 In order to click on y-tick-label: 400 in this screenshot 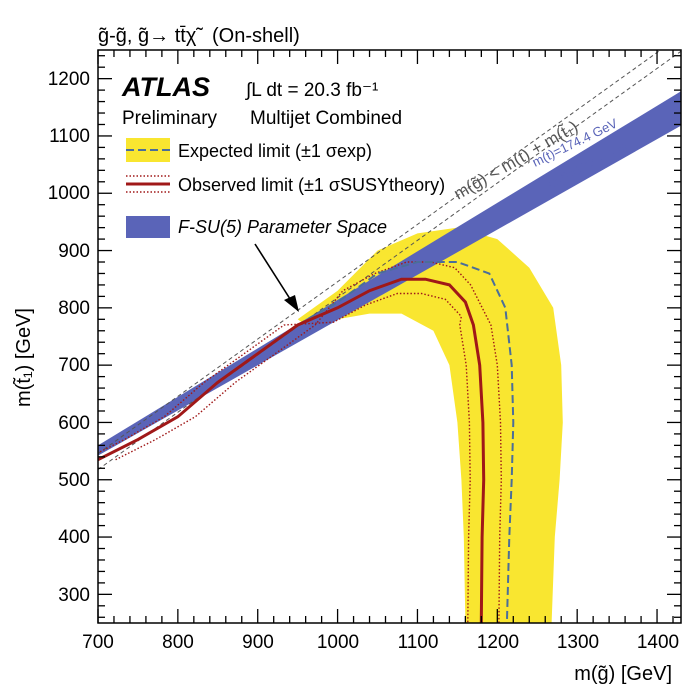, I will do `click(74, 537)`.